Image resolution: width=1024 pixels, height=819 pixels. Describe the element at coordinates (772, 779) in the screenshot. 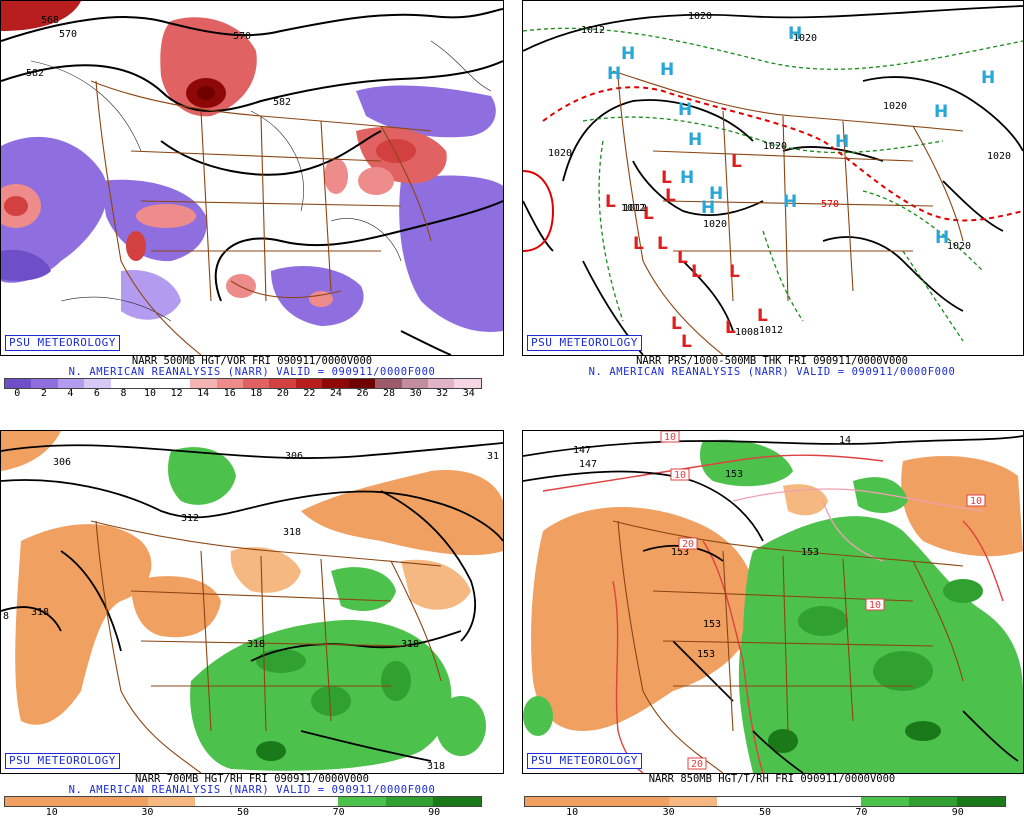

I see `panel-title: NARR 850MB HGT/T/RH FRI 090911/0000V000` at that location.